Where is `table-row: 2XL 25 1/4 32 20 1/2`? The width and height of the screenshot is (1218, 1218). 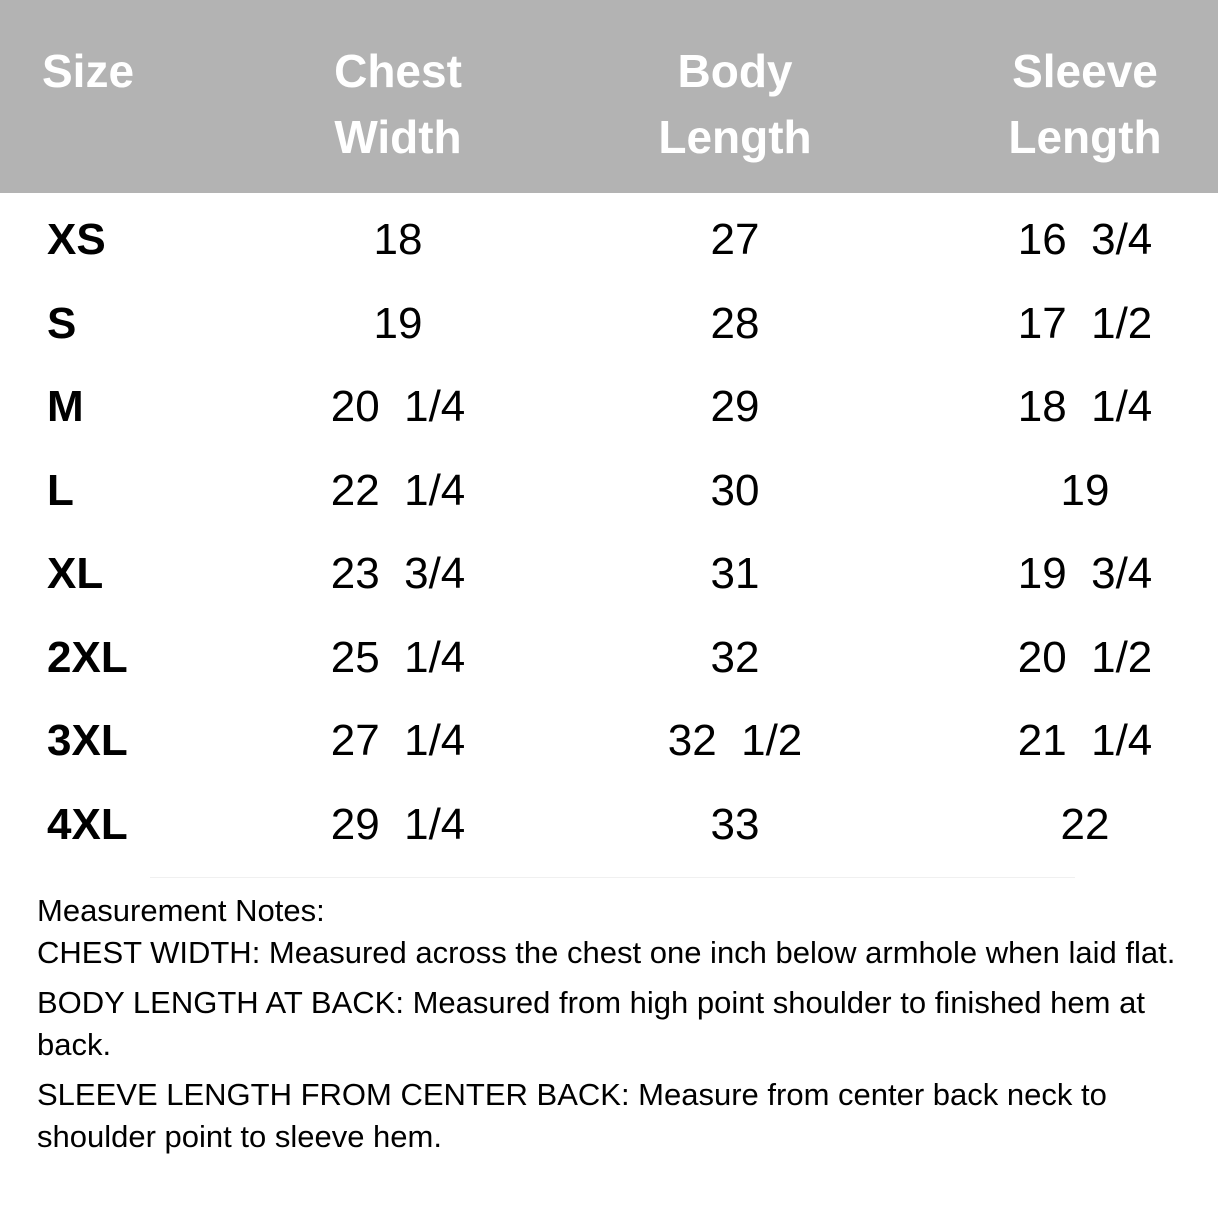 table-row: 2XL 25 1/4 32 20 1/2 is located at coordinates (609, 658).